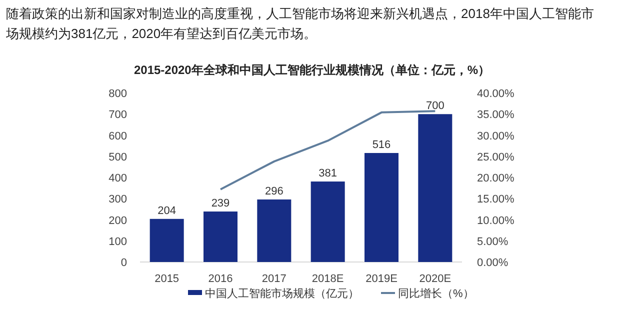  I want to click on y-tick-label: 600, so click(117, 136).